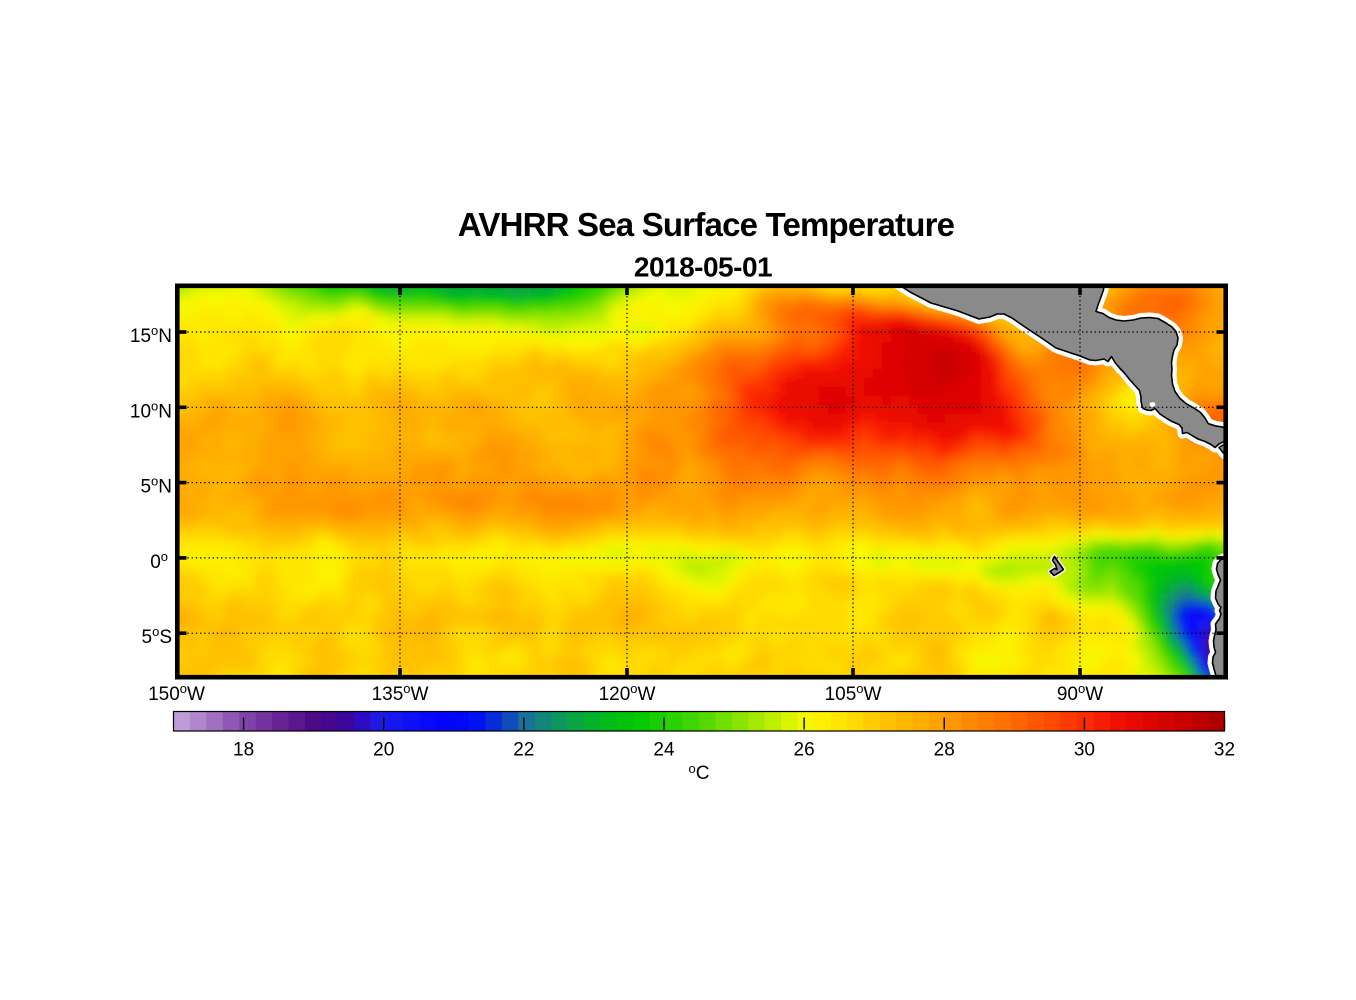 This screenshot has width=1356, height=1000. I want to click on svg-text: 135oW, so click(400, 693).